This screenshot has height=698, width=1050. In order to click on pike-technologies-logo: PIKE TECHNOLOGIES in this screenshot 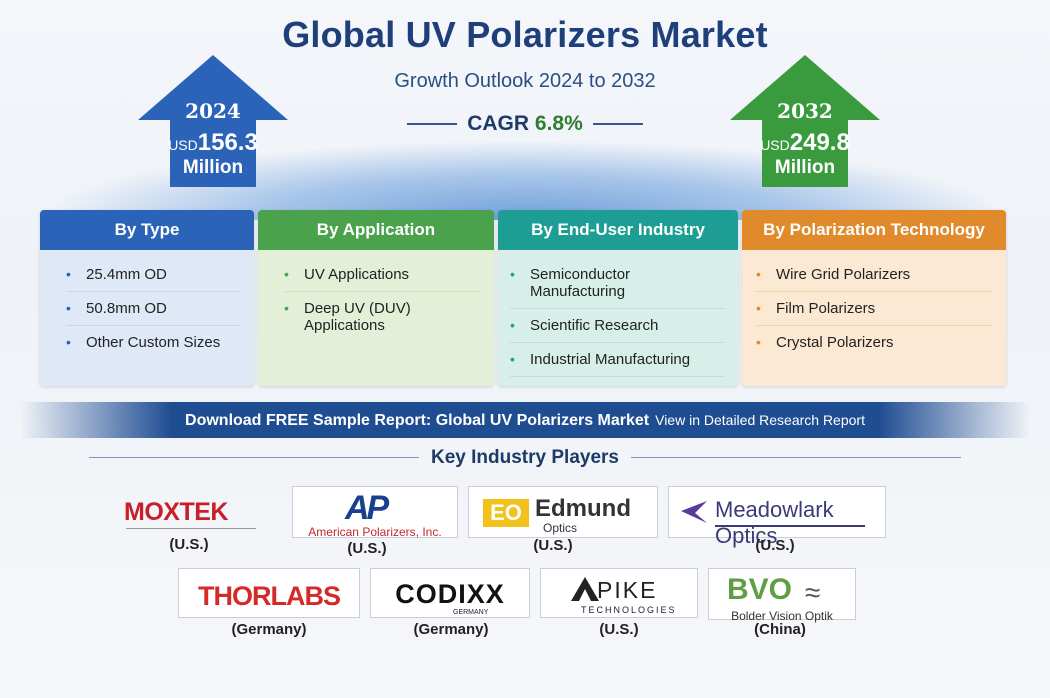, I will do `click(619, 593)`.